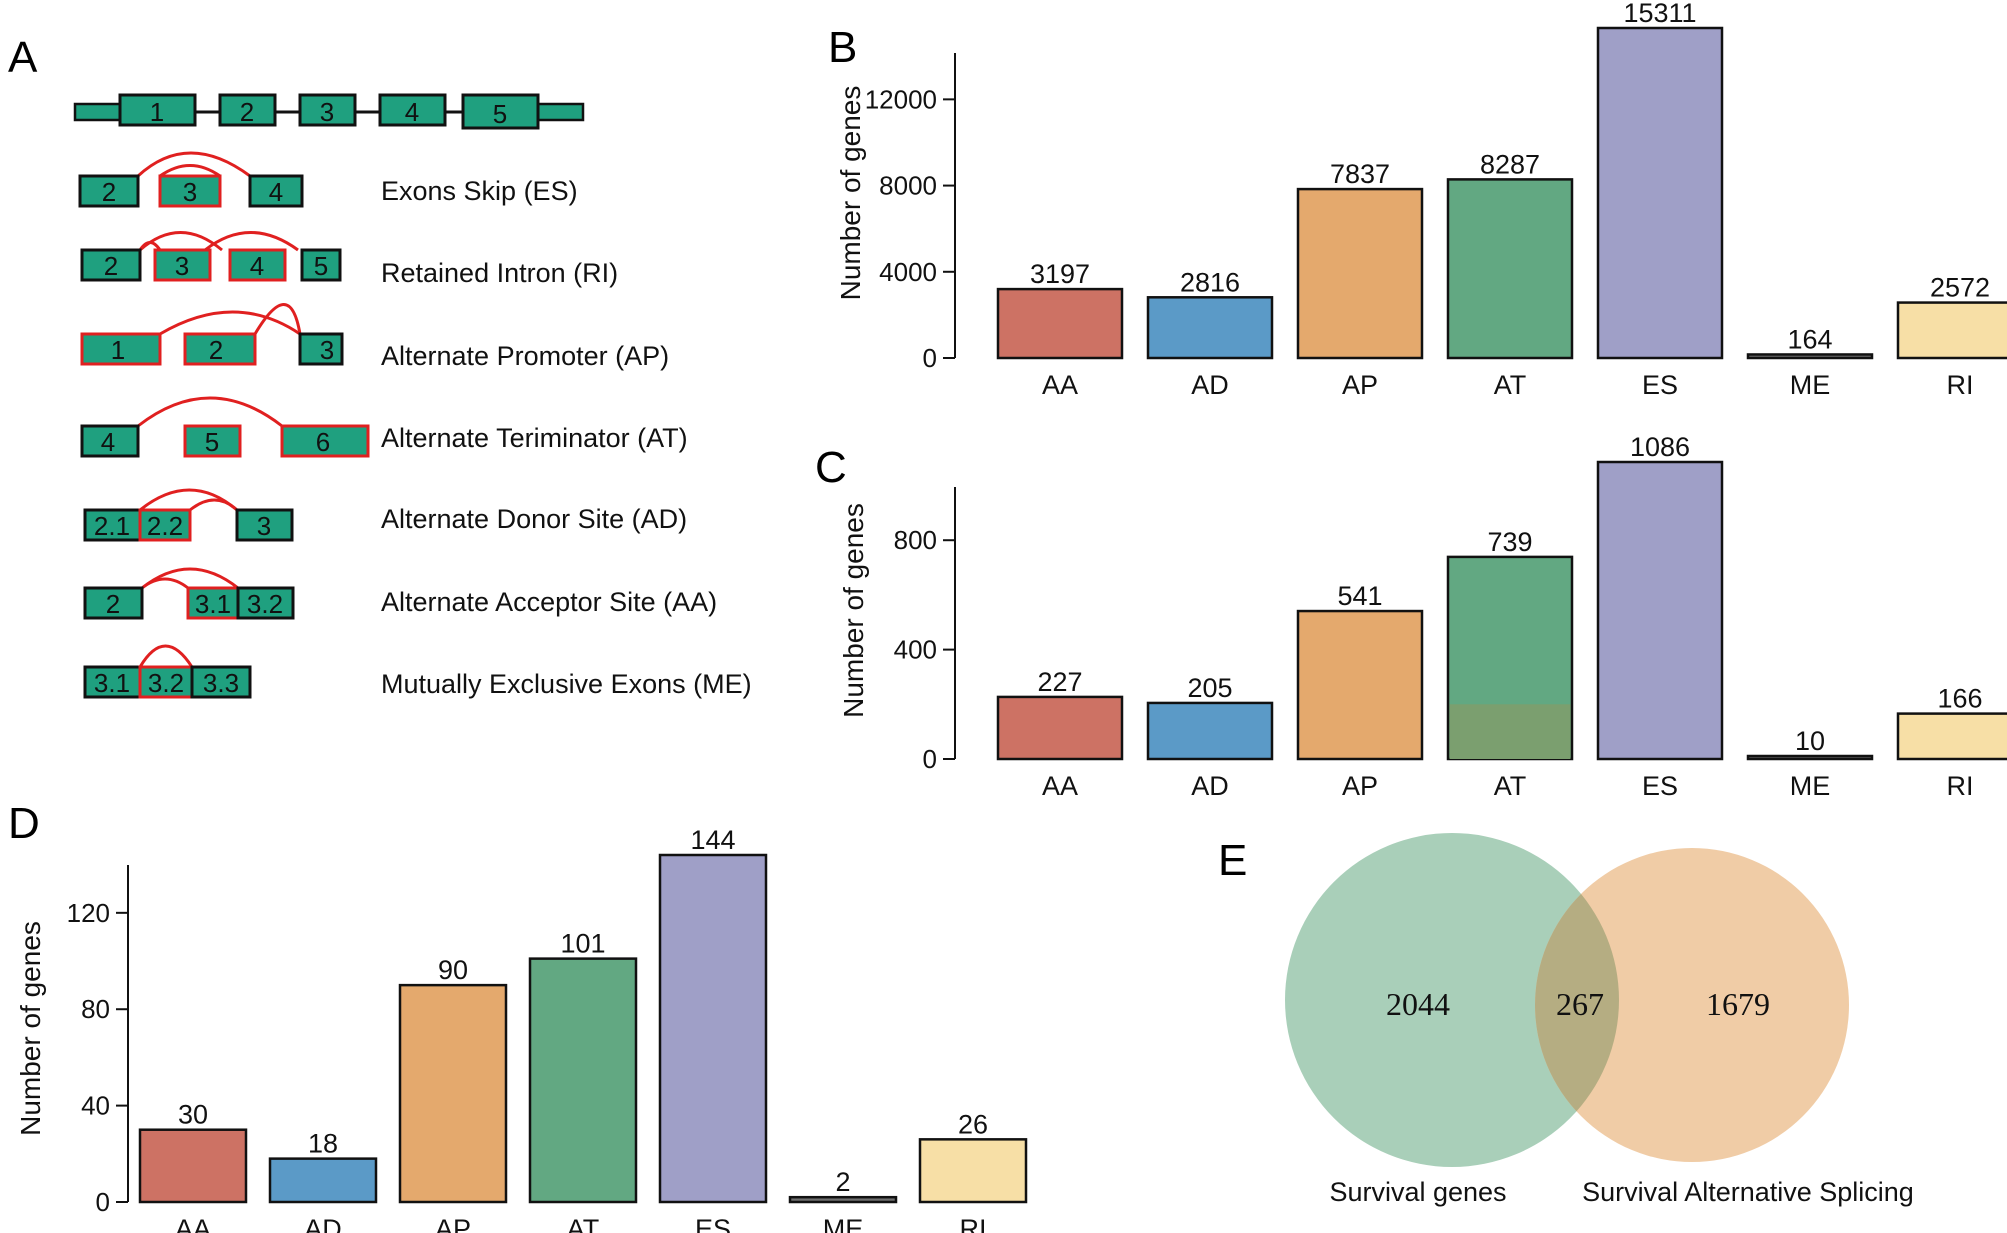  I want to click on bar-aa, so click(193, 1166).